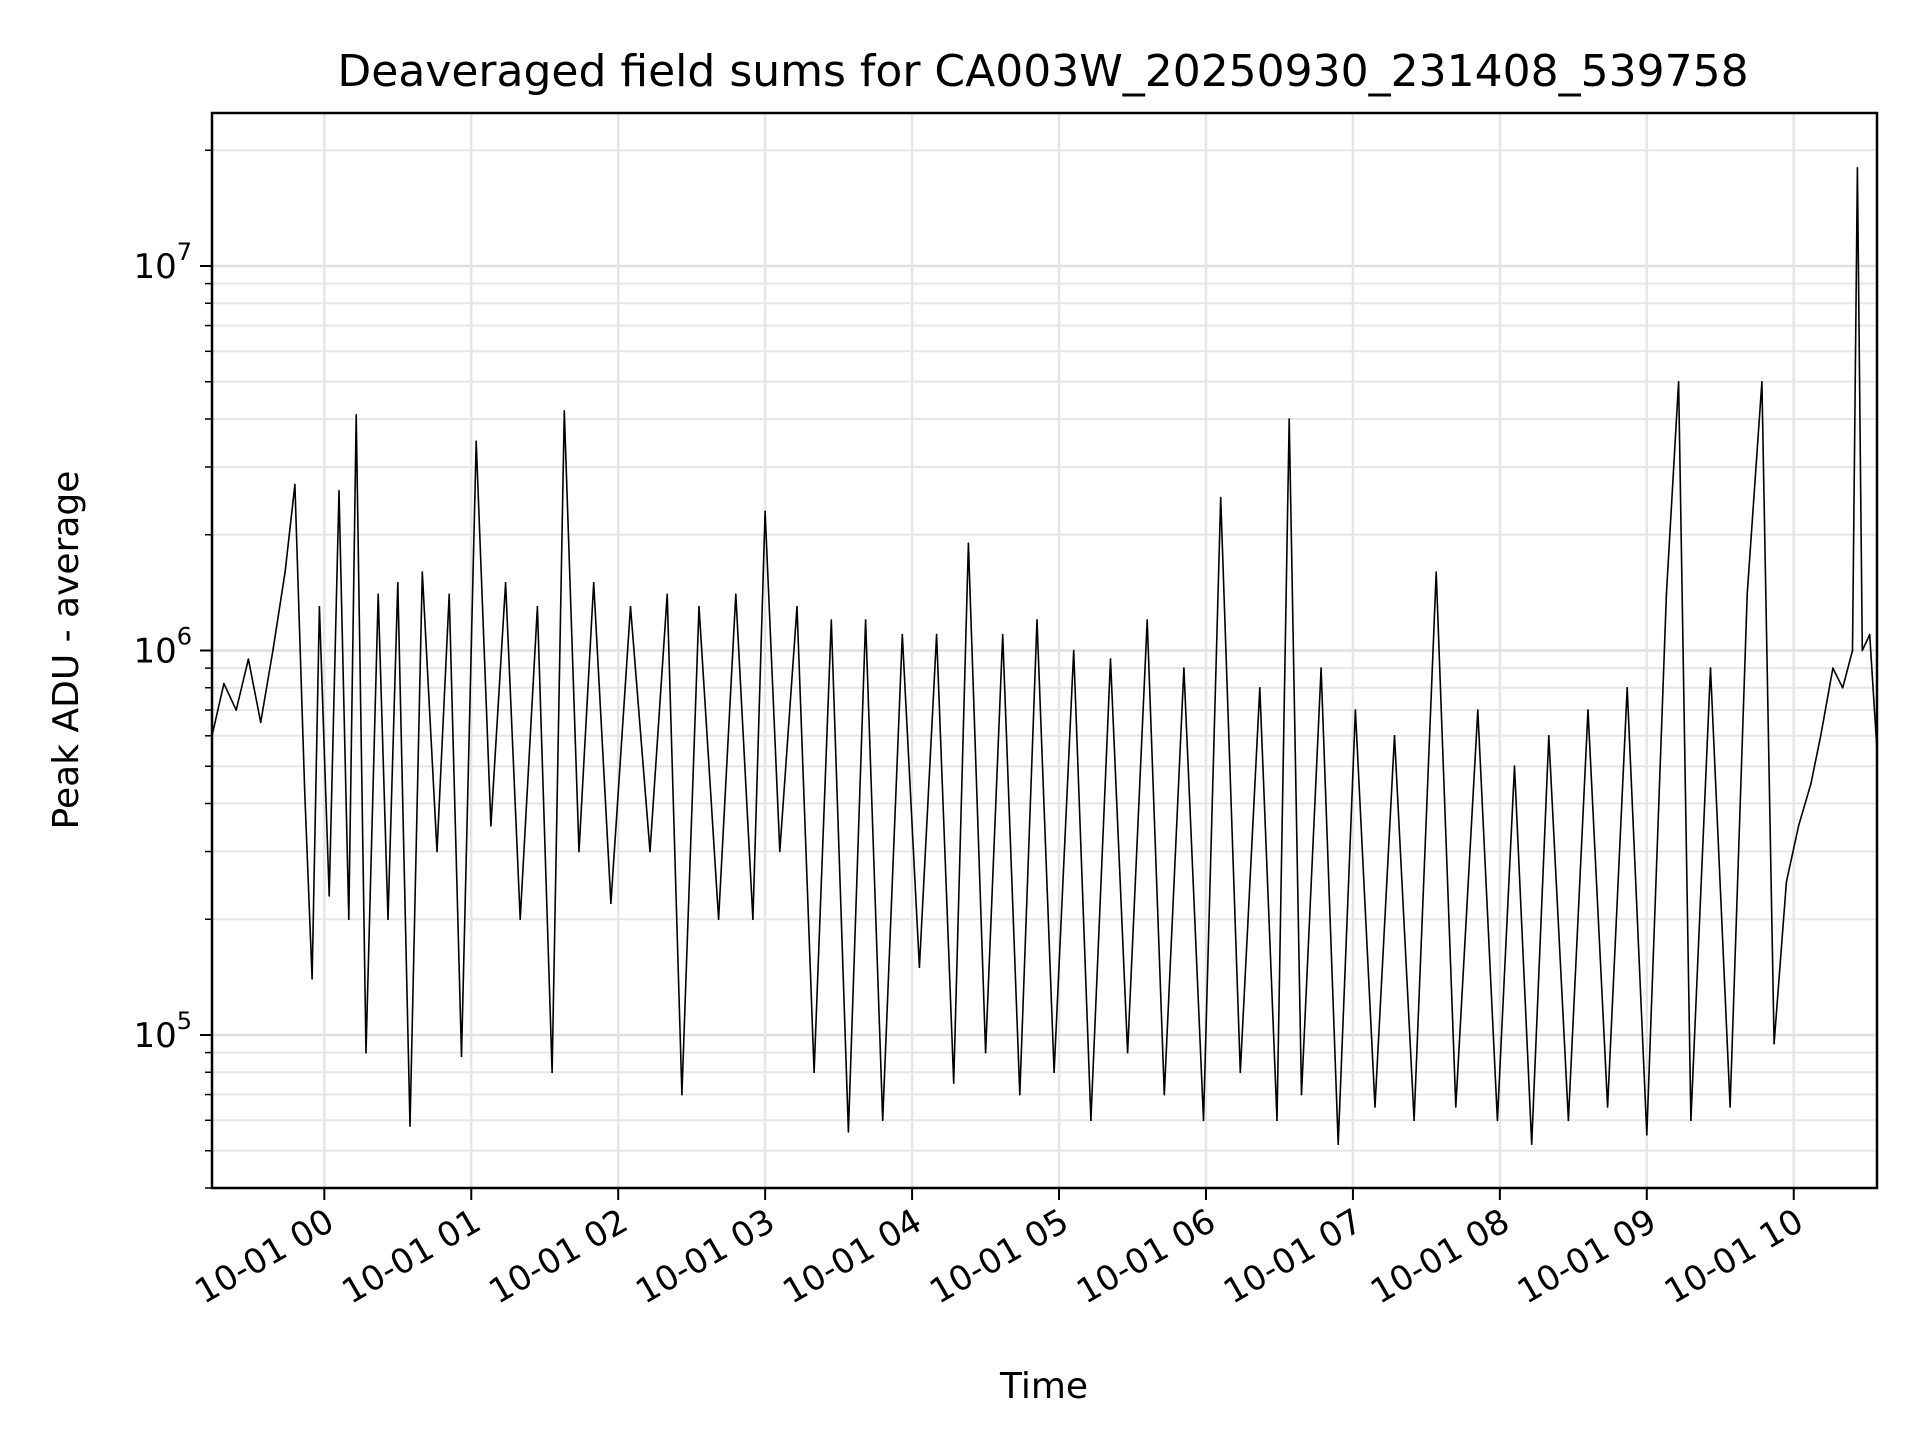 Image resolution: width=1920 pixels, height=1440 pixels. What do you see at coordinates (66, 650) in the screenshot?
I see `y-axis-title: Peak ADU - average` at bounding box center [66, 650].